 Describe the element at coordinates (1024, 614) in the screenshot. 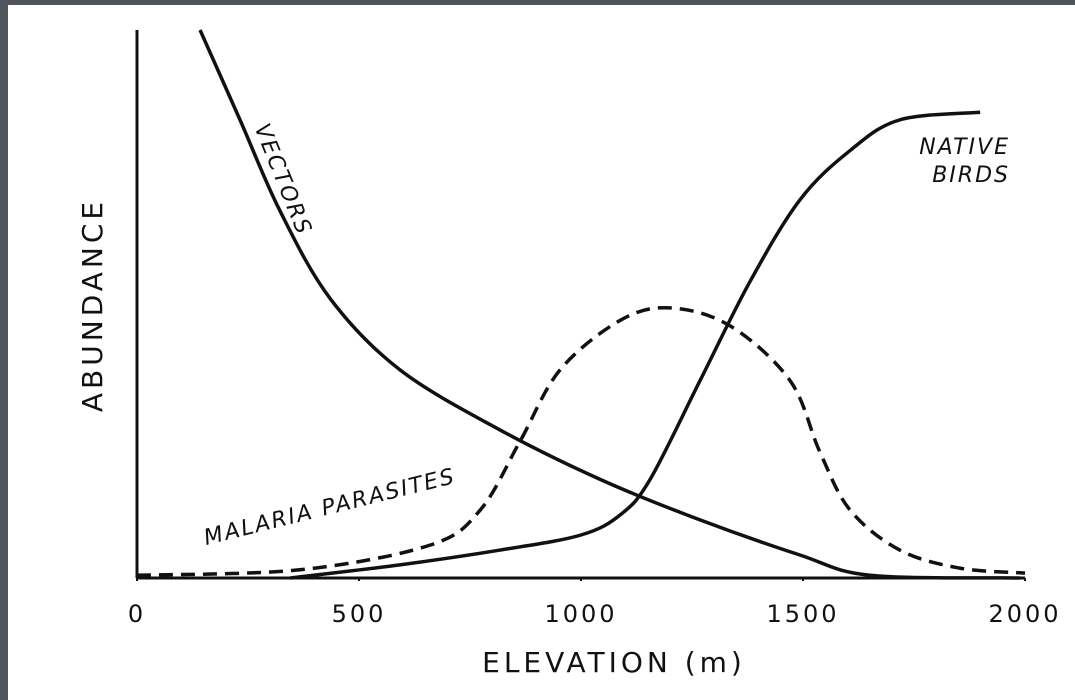

I see `x-tick-label: 2000` at that location.